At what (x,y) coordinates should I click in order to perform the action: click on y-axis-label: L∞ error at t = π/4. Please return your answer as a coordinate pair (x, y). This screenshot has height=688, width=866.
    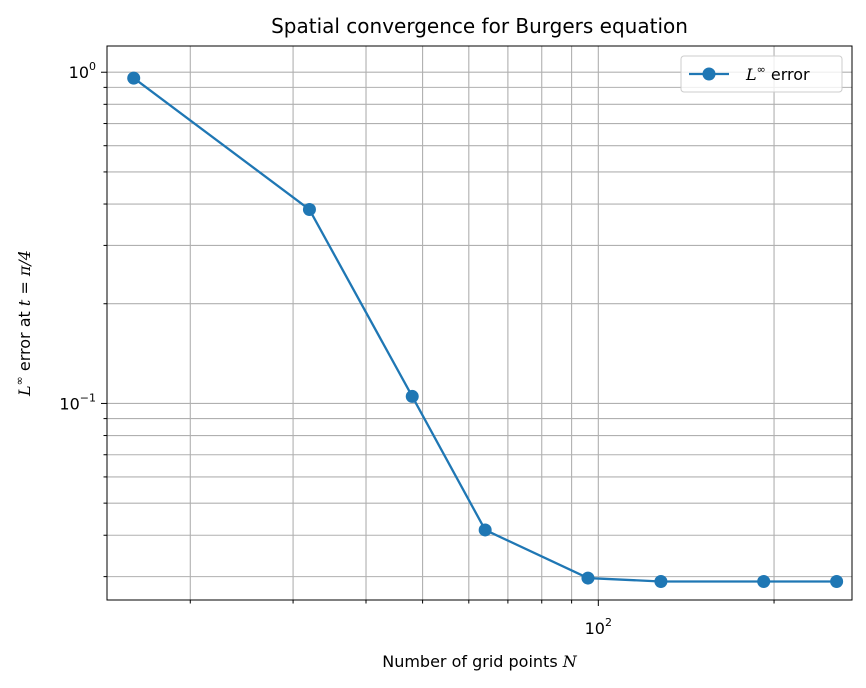
    Looking at the image, I should click on (23, 323).